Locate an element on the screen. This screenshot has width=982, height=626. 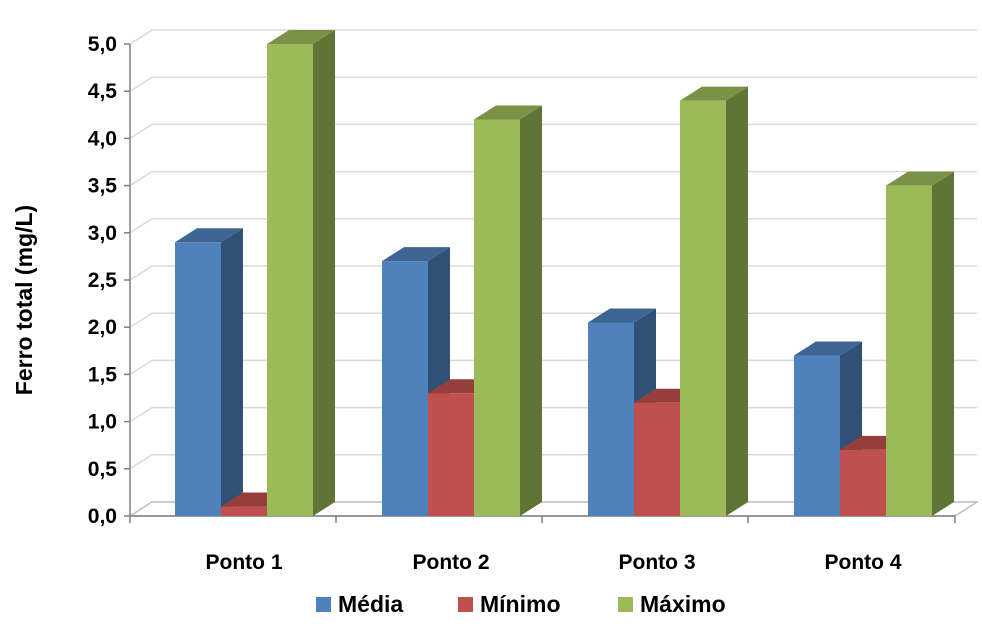
y-tick-label: 1,0 is located at coordinates (102, 422).